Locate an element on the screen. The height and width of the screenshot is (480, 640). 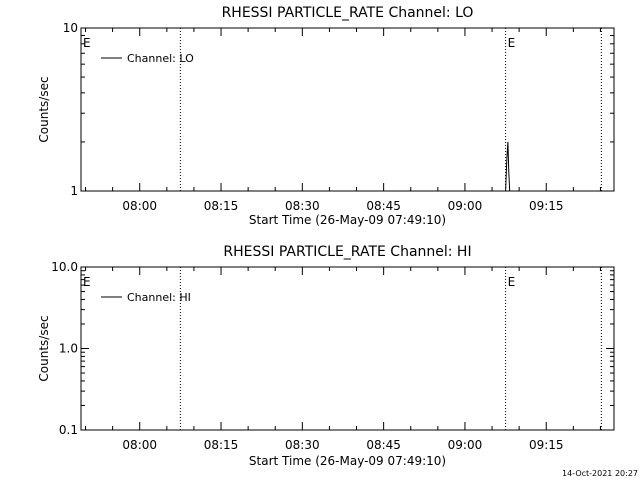
series-line is located at coordinates (508, 166).